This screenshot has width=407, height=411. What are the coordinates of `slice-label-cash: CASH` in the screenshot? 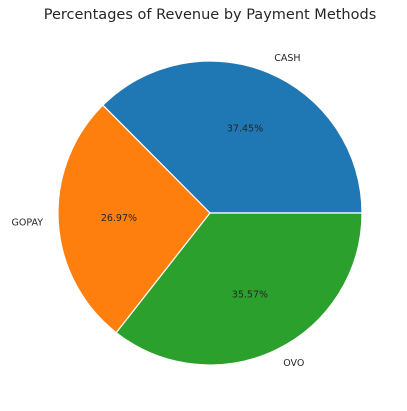 It's located at (287, 58).